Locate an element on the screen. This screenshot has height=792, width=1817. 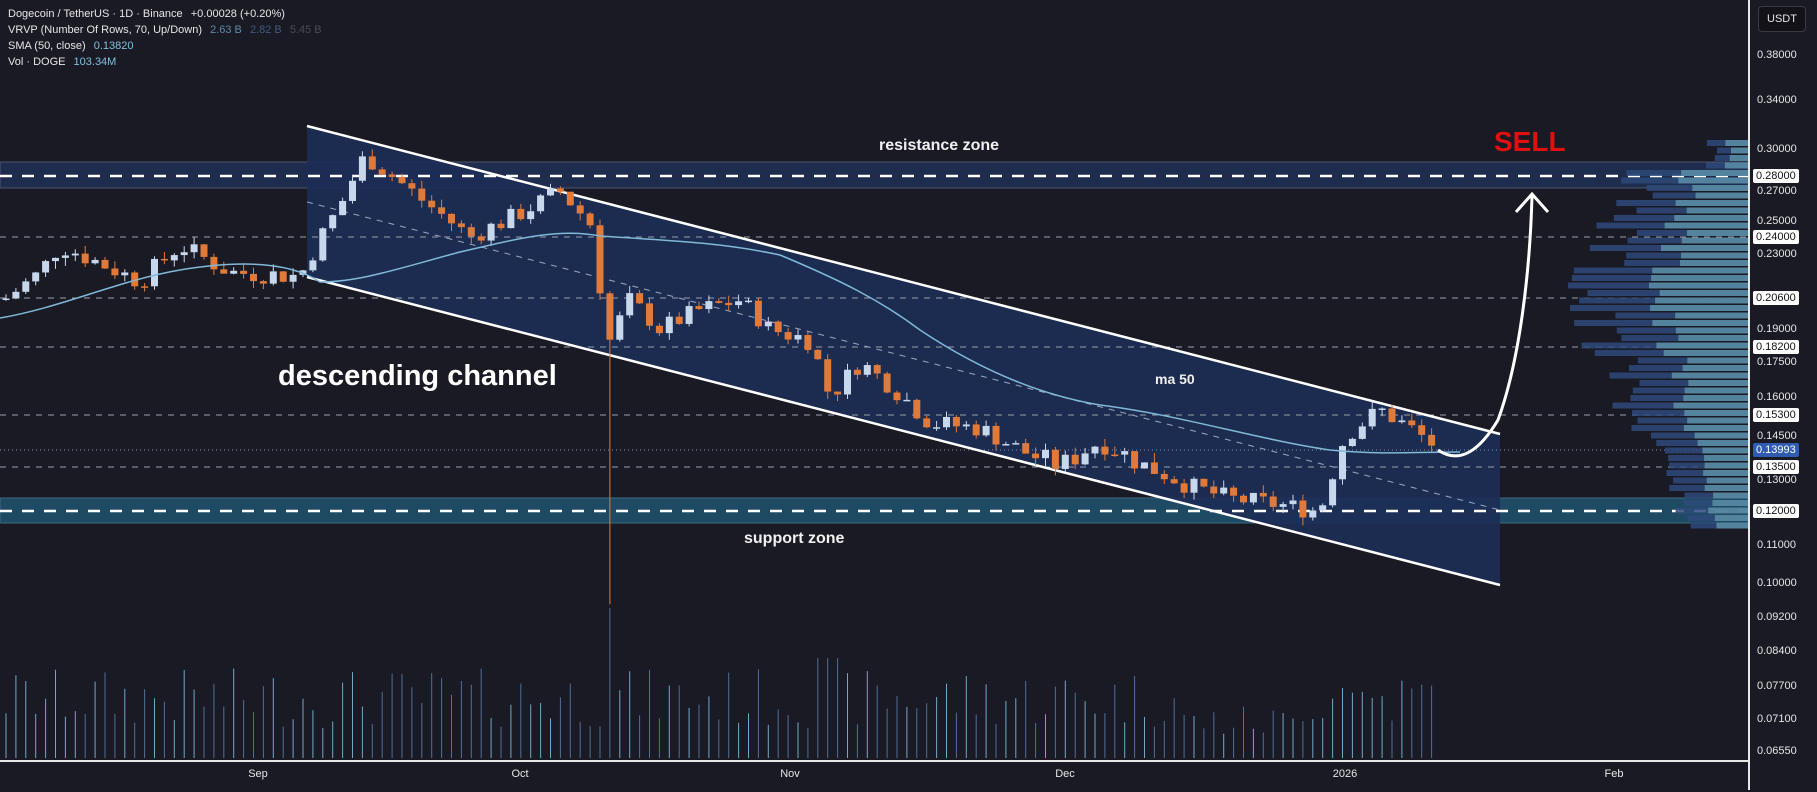
price-label: 0.25000 is located at coordinates (1777, 221).